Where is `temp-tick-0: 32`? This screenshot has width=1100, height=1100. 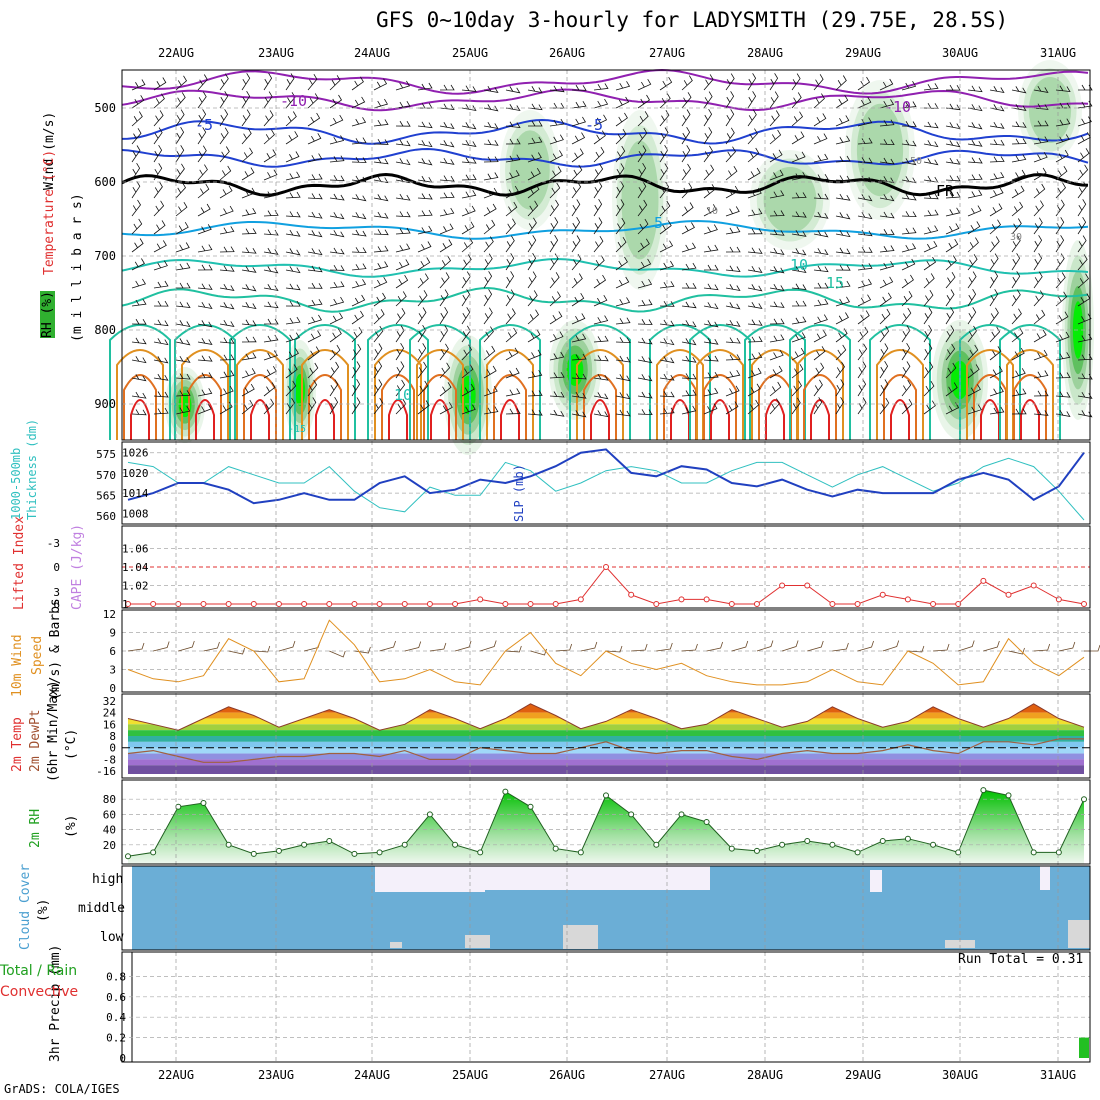 temp-tick-0: 32 is located at coordinates (109, 701).